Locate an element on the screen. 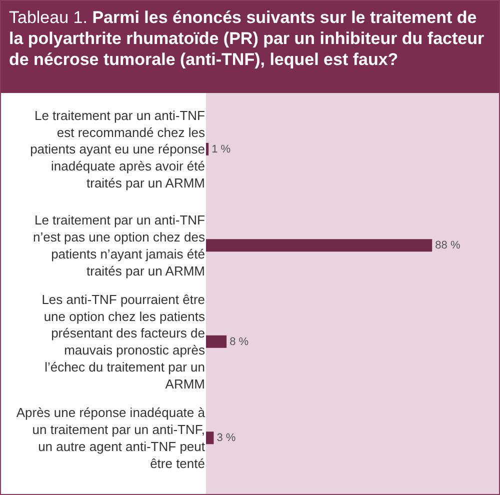 The width and height of the screenshot is (500, 495). data-label: 1 % is located at coordinates (221, 149).